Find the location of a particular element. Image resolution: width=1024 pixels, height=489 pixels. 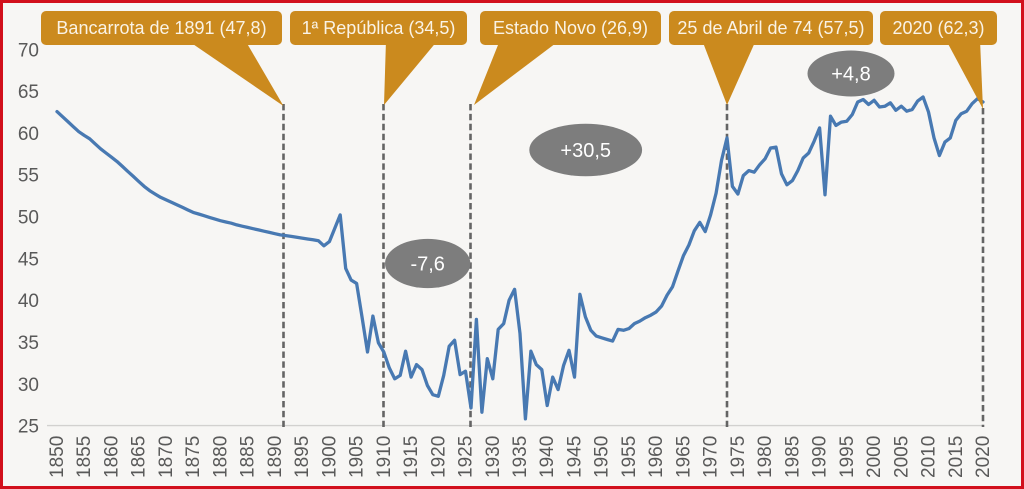

svg-text: 1855 is located at coordinates (84, 457).